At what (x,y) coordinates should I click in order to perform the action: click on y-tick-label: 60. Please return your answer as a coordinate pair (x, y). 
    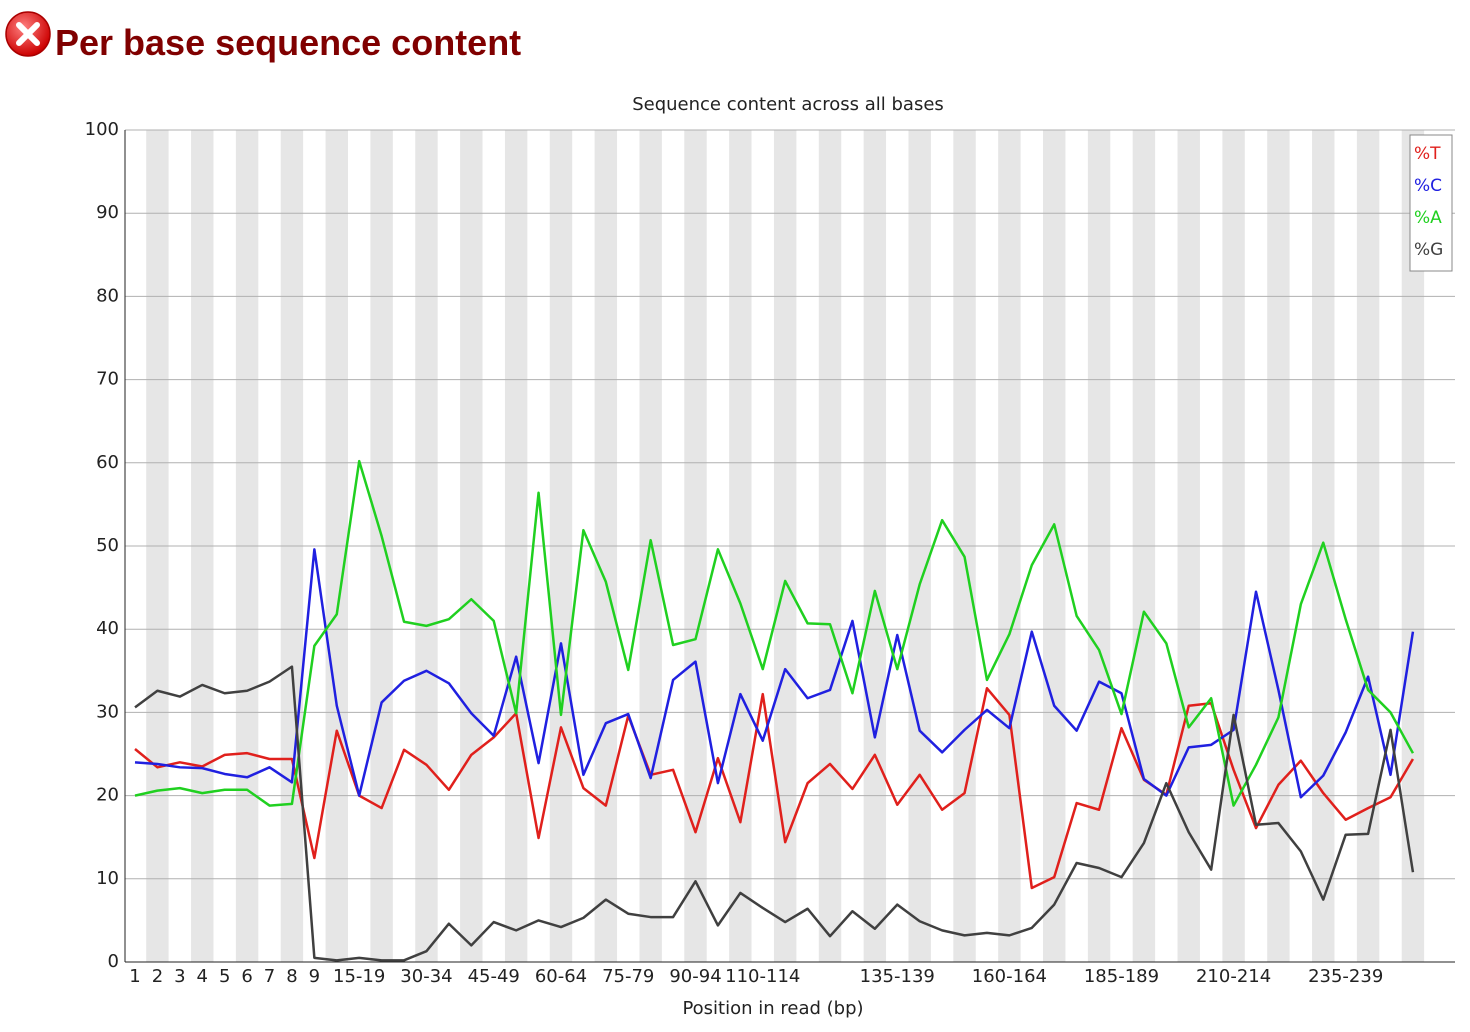
    Looking at the image, I should click on (107, 462).